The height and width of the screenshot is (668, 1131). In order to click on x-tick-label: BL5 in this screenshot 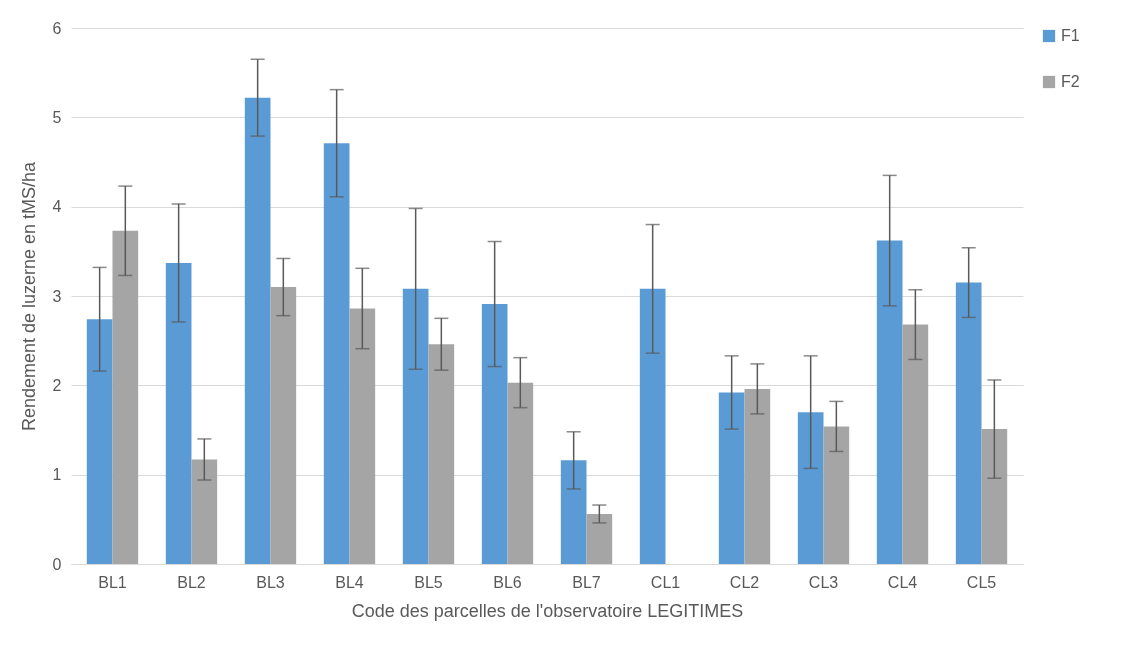, I will do `click(428, 582)`.